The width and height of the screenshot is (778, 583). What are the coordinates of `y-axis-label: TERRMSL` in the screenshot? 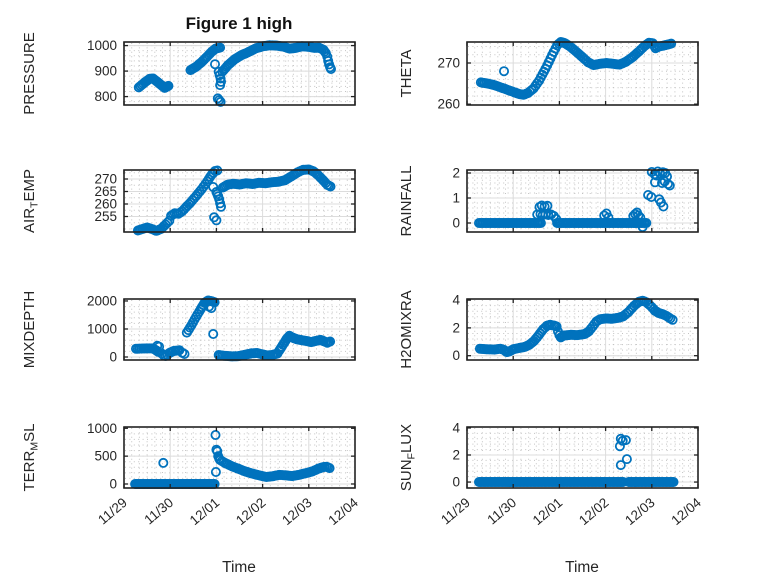 It's located at (31, 458).